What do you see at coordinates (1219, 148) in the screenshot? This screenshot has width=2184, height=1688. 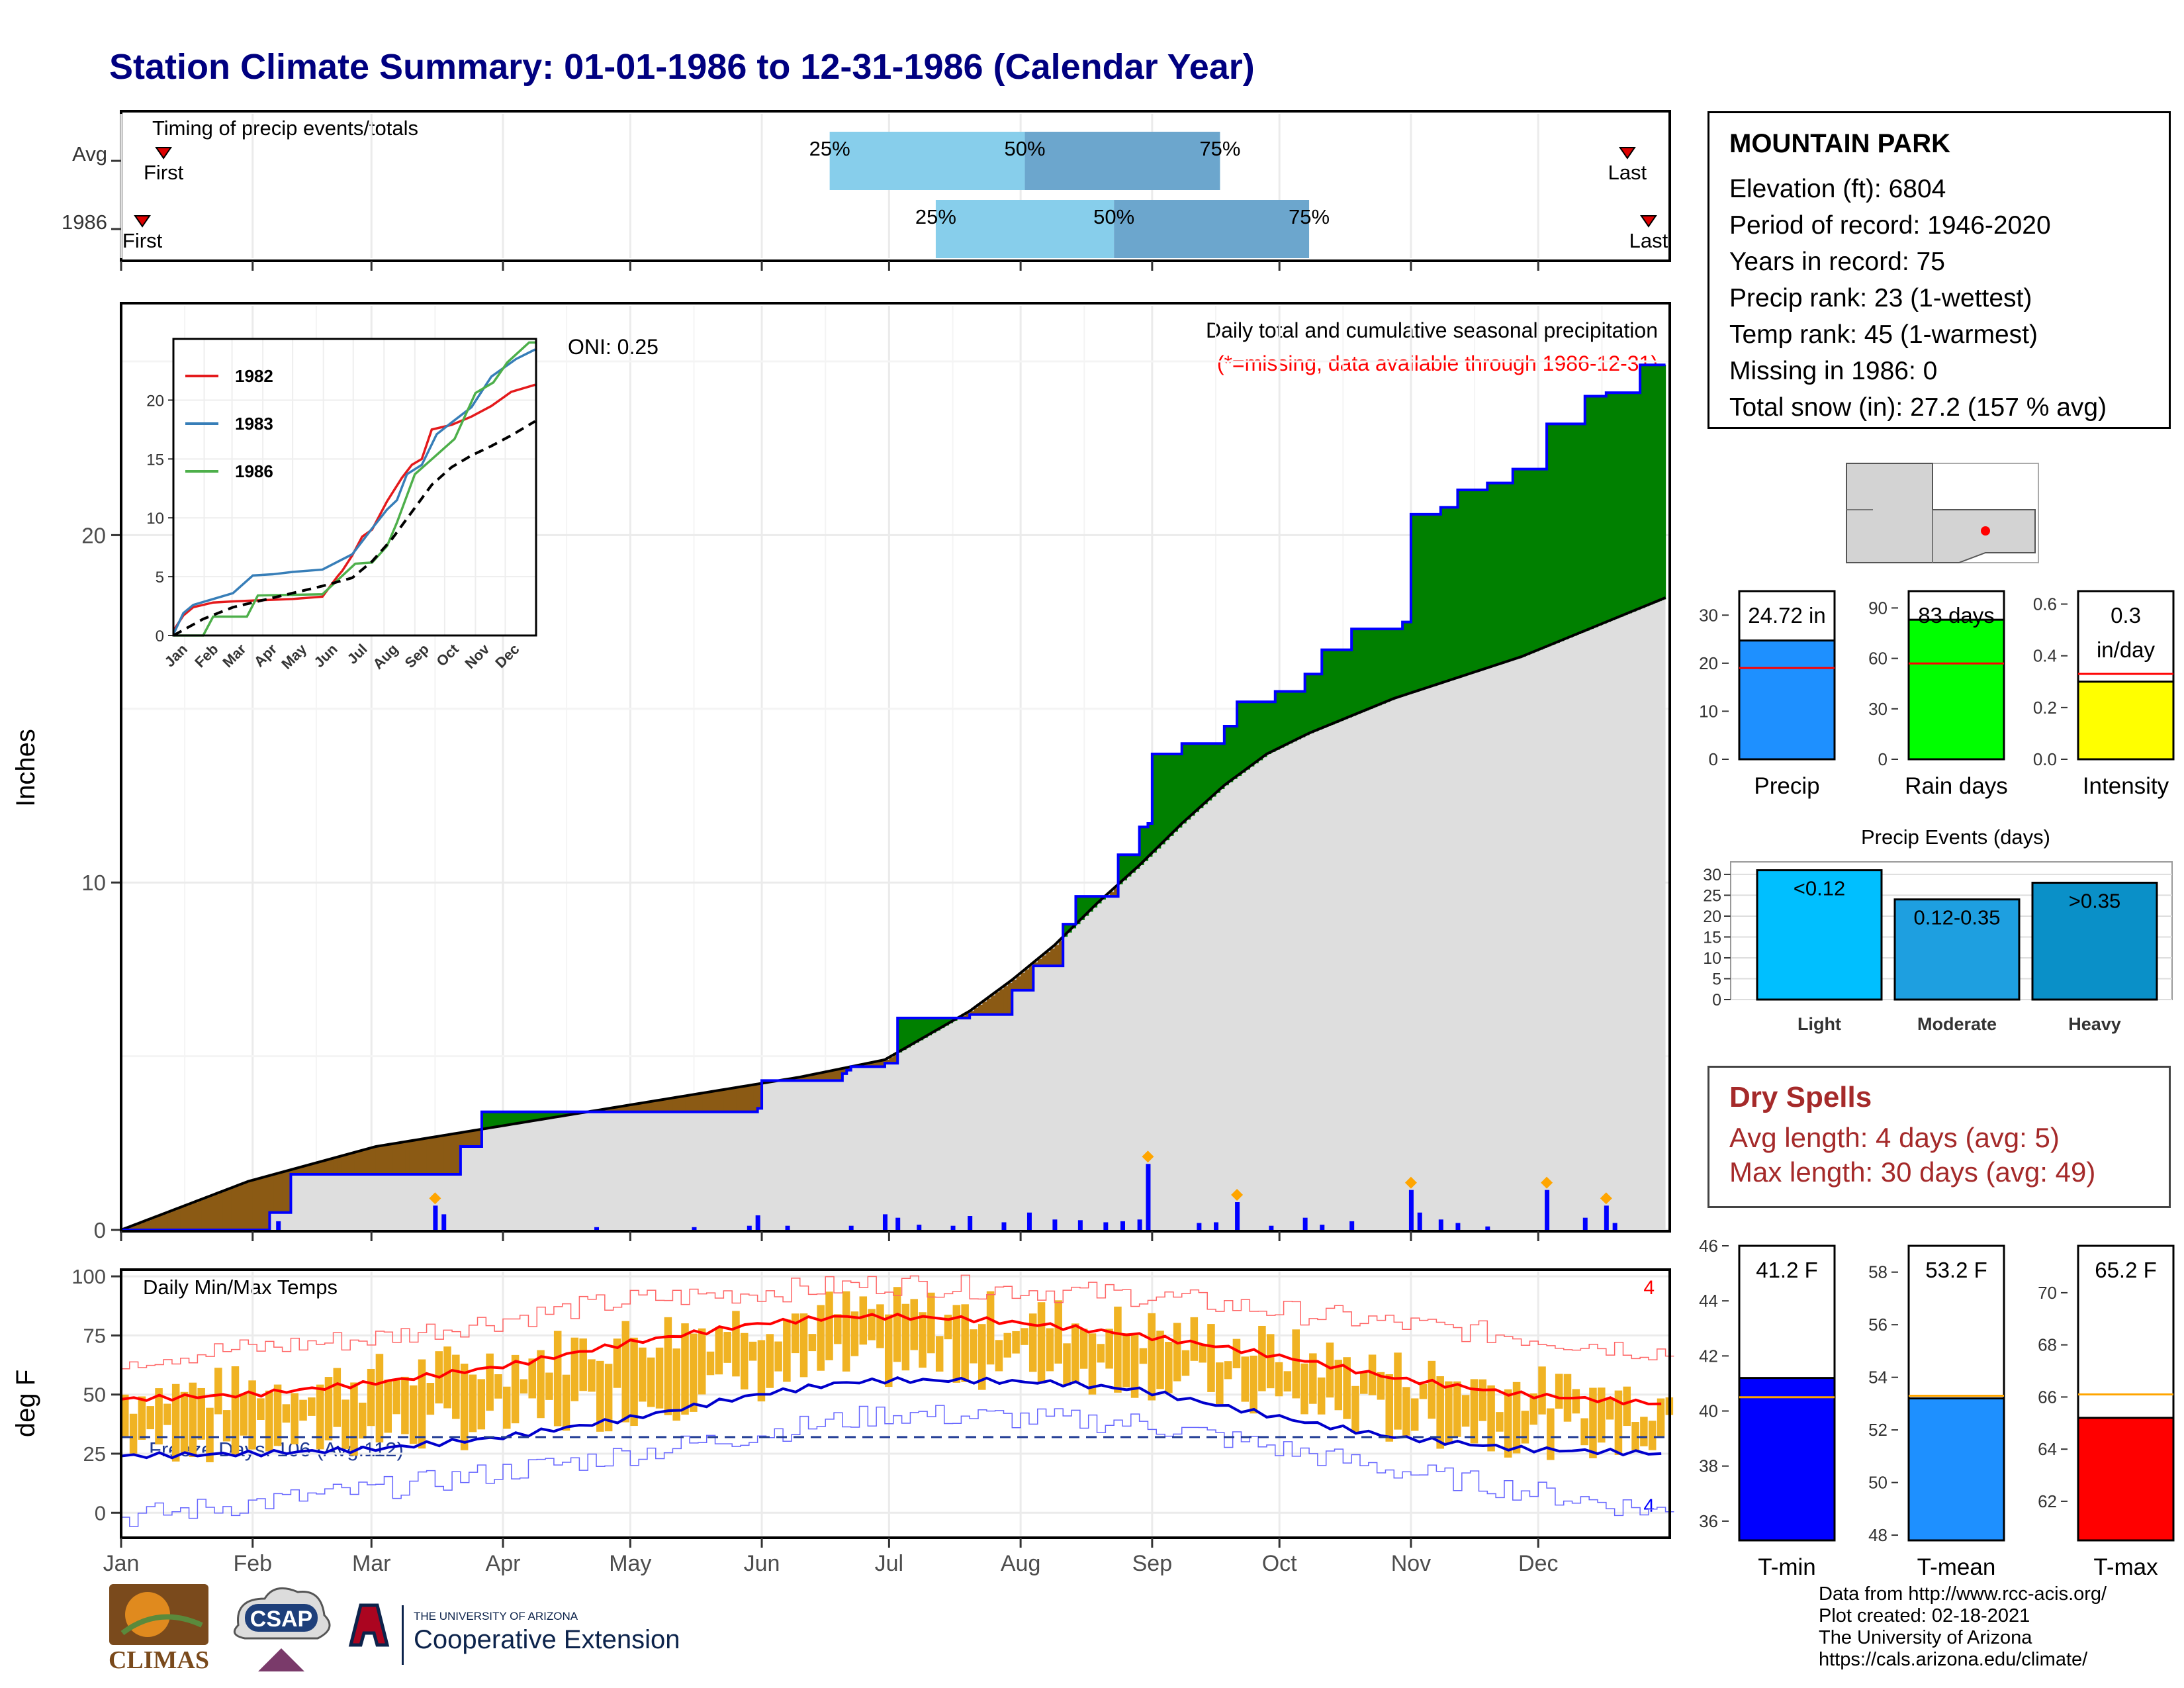 I see `quartile-label: 75%` at bounding box center [1219, 148].